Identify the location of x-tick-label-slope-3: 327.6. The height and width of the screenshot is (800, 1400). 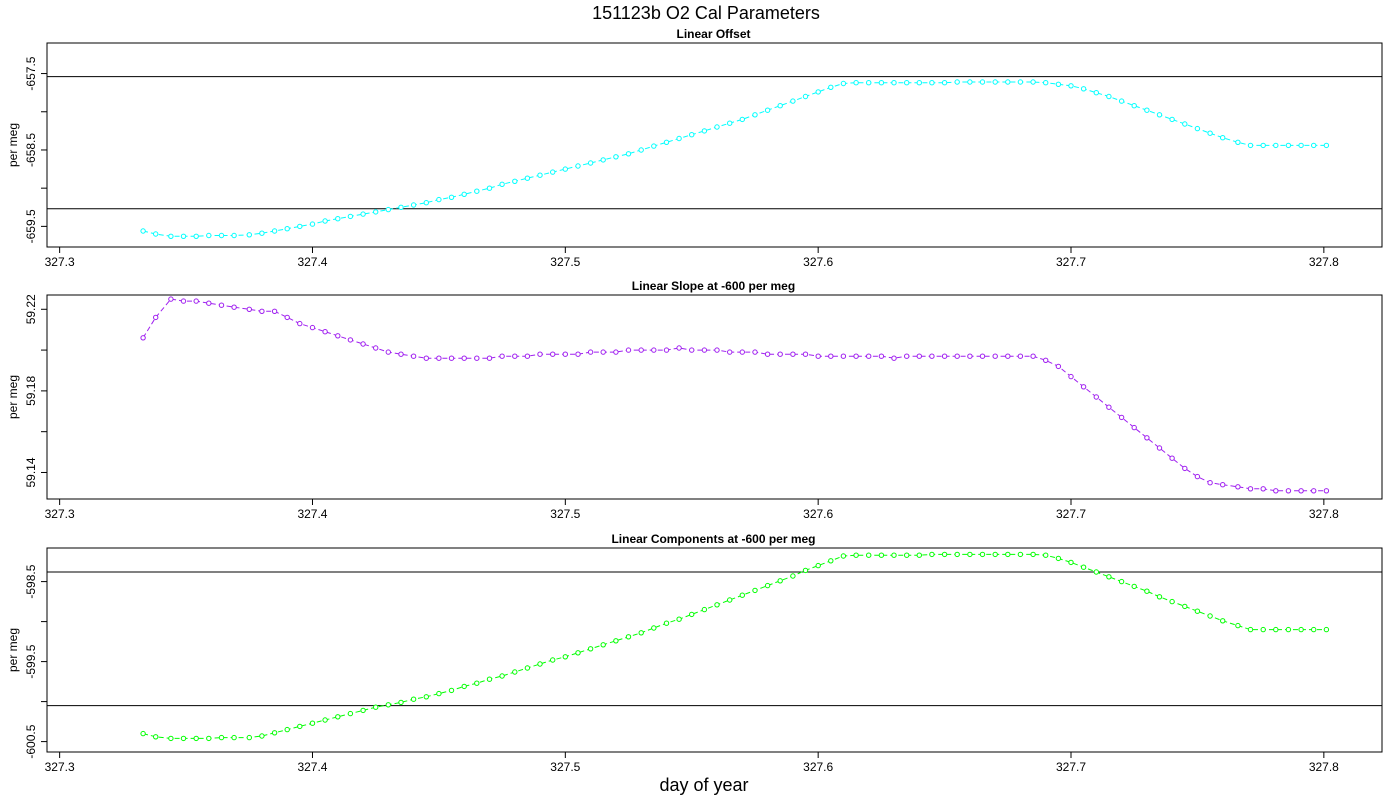
(818, 514).